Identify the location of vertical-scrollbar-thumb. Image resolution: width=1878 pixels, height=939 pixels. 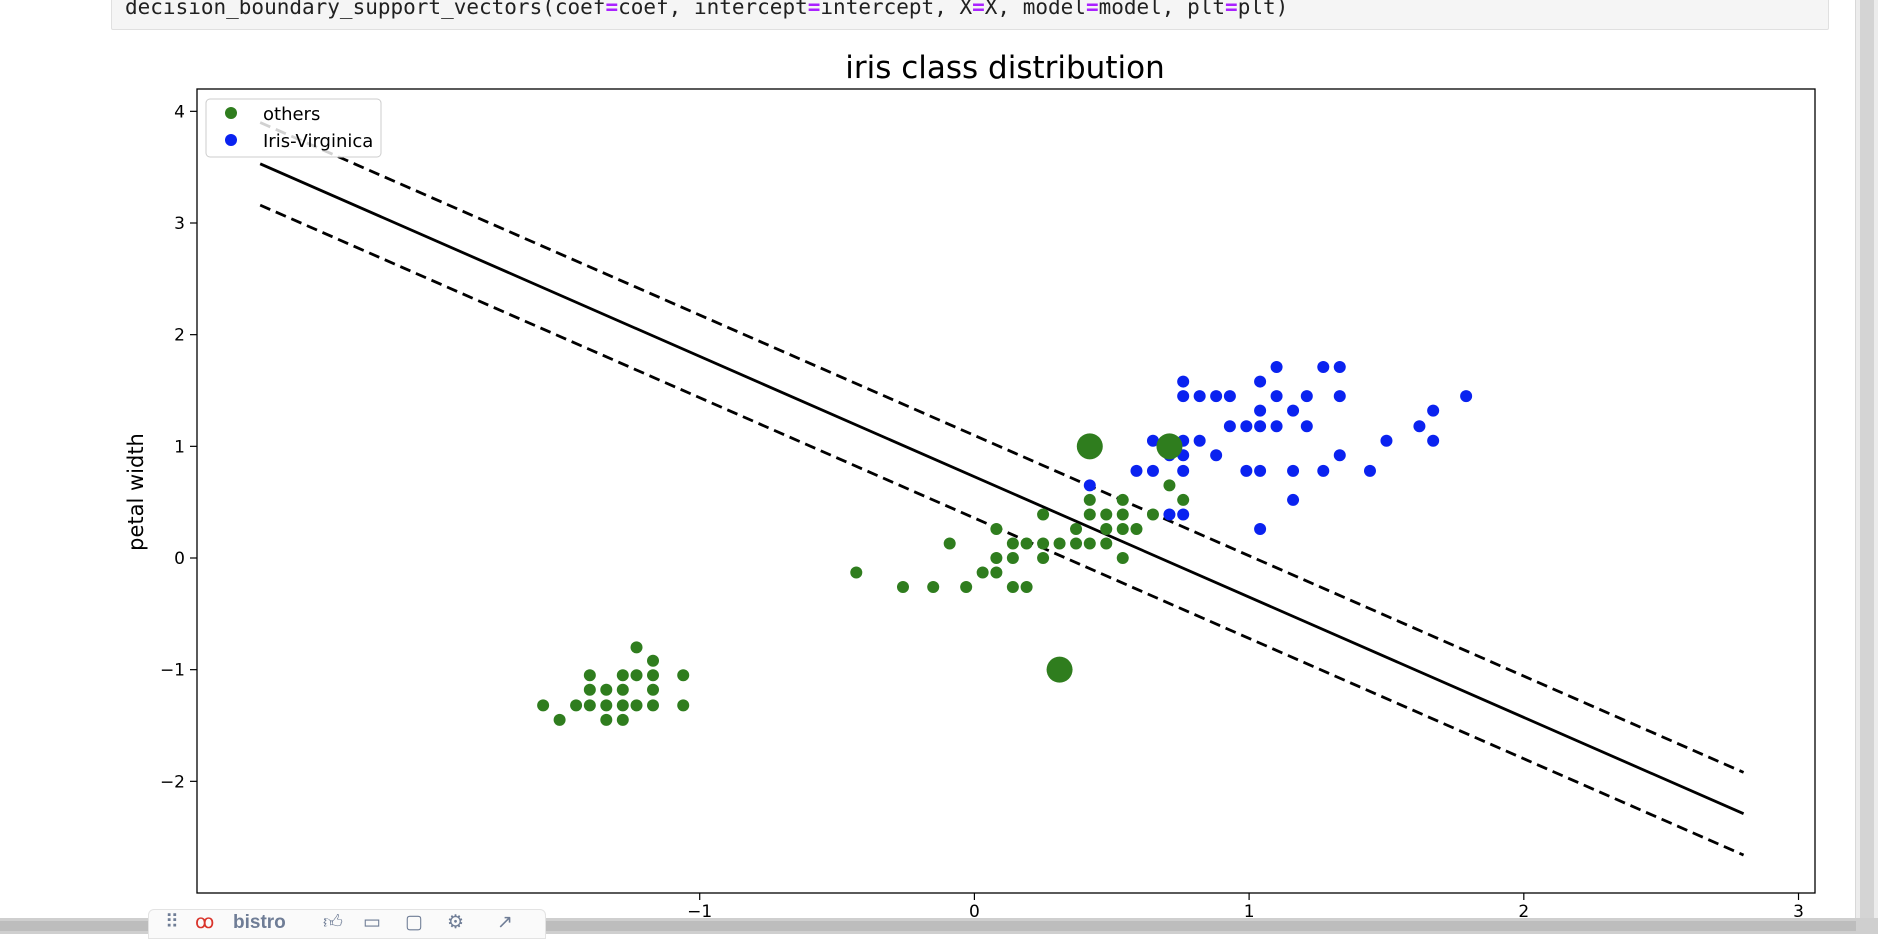
(1867, 467).